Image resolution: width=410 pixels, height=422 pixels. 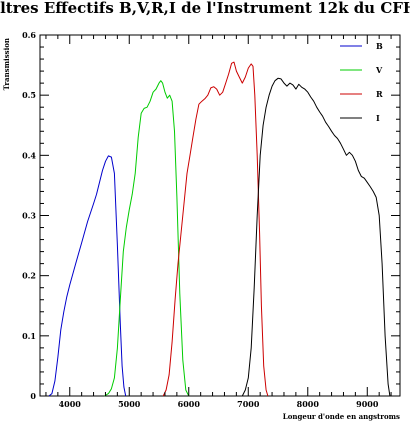 I want to click on x-tick-label: 9000, so click(x=367, y=404).